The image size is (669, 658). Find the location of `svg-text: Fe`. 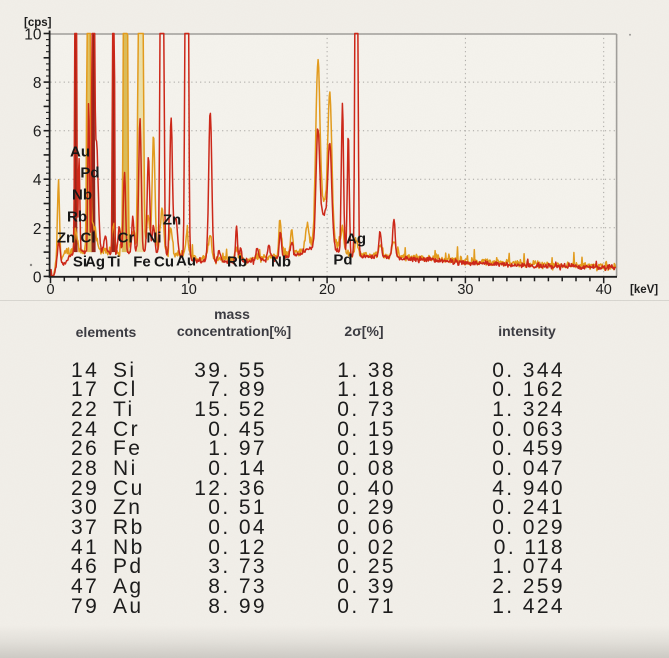

svg-text: Fe is located at coordinates (142, 261).